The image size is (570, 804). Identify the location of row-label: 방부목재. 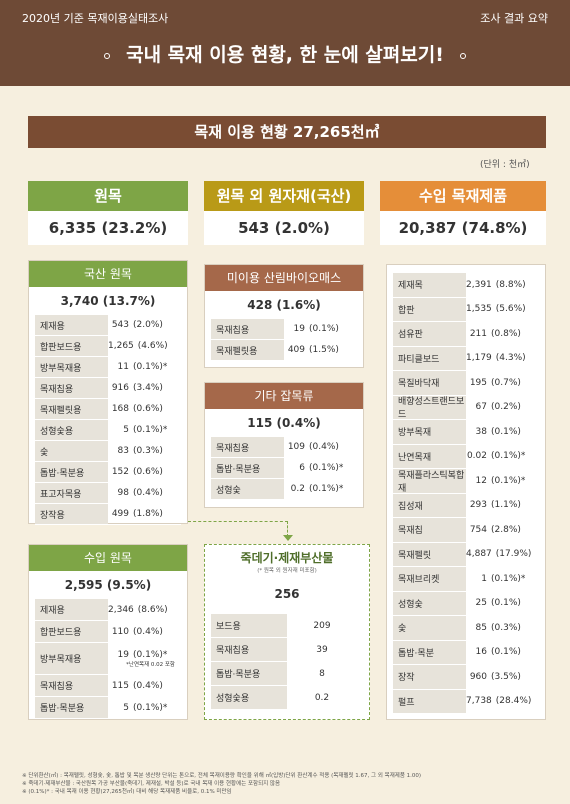
(429, 432).